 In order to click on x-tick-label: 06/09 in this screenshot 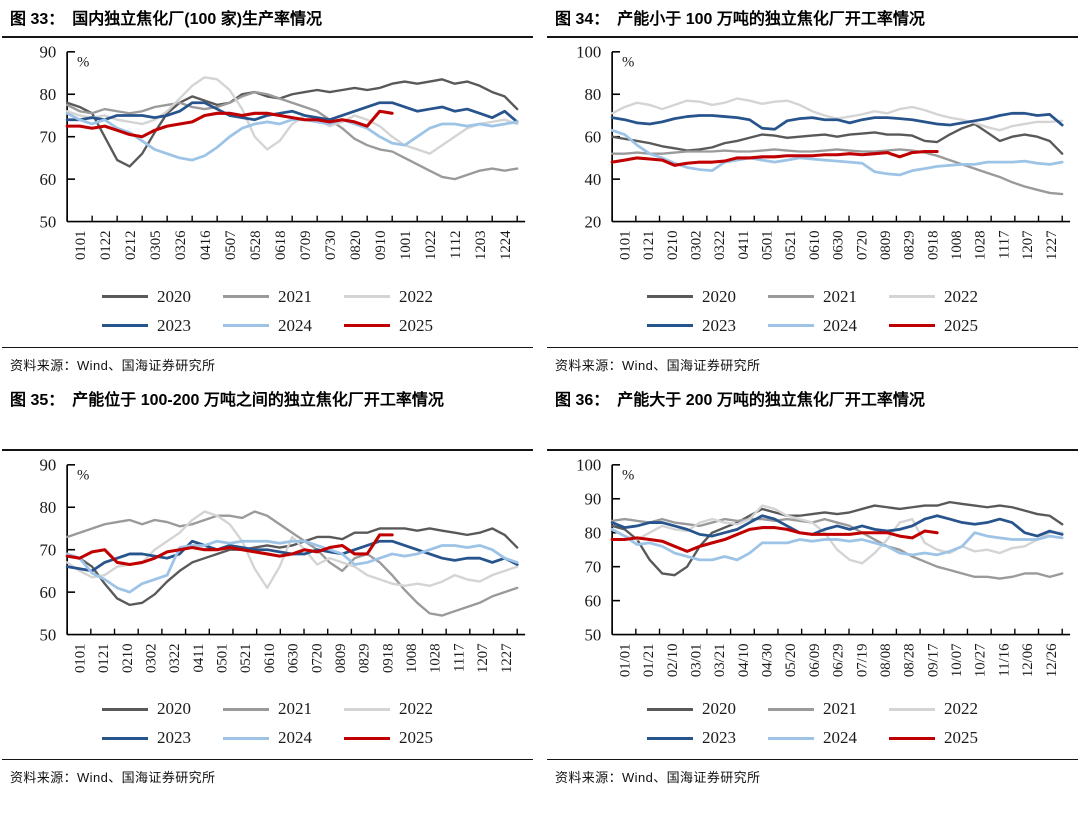, I will do `click(815, 660)`.